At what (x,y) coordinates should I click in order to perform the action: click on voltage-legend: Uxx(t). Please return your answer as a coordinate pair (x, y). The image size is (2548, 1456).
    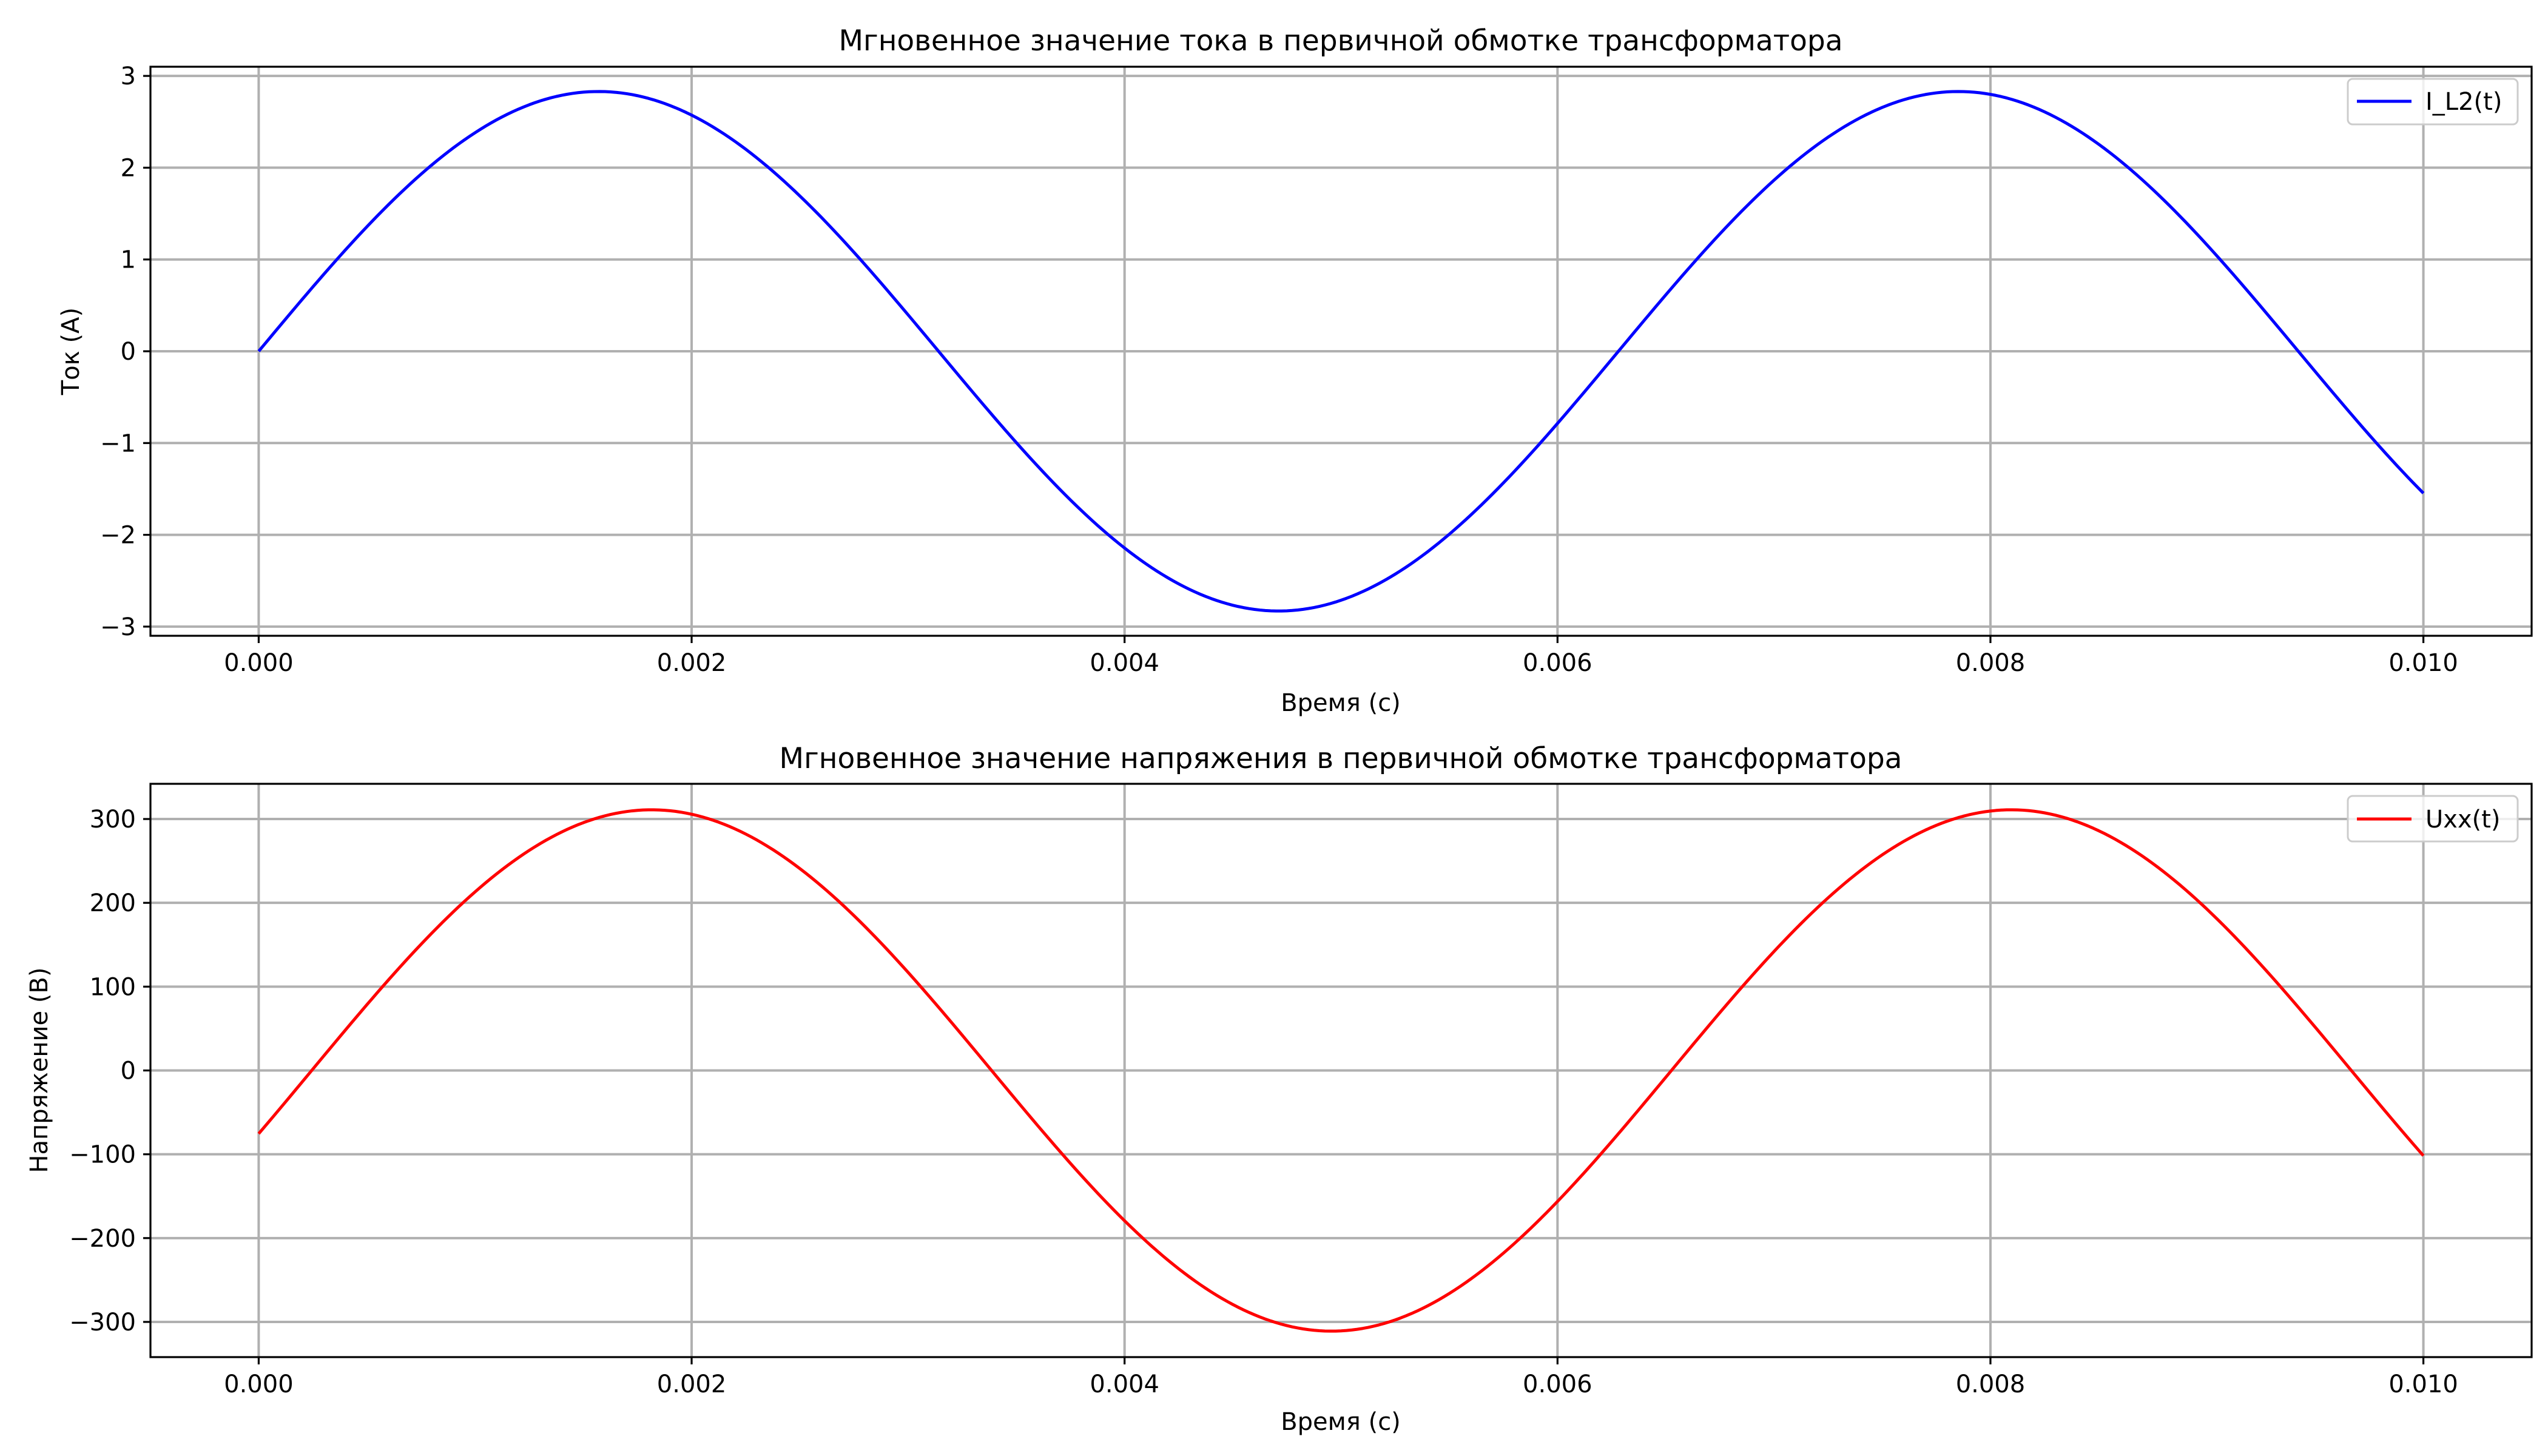
    Looking at the image, I should click on (2433, 819).